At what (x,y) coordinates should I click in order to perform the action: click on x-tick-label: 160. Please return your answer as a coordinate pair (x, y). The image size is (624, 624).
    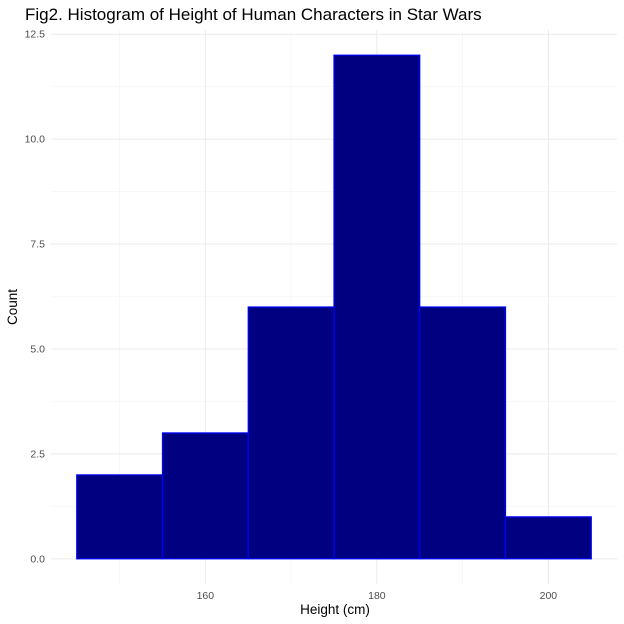
    Looking at the image, I should click on (206, 596).